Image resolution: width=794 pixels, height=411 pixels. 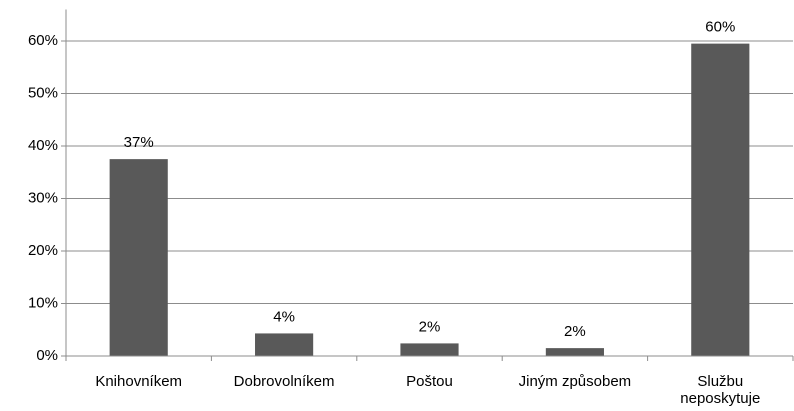 I want to click on data-label: 37%, so click(x=139, y=142).